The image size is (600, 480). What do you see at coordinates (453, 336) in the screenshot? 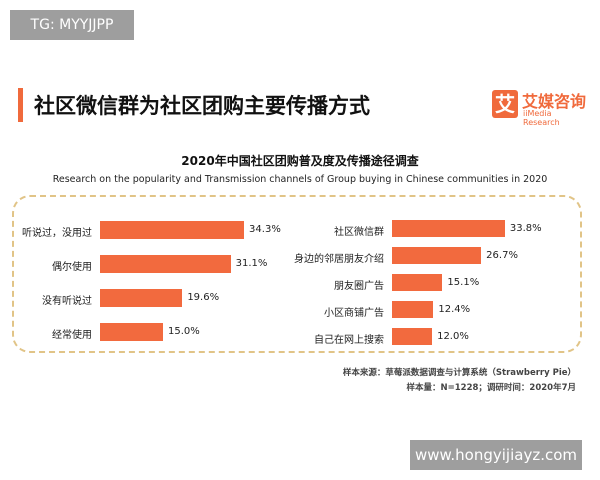
I see `value-label: 12.0%` at bounding box center [453, 336].